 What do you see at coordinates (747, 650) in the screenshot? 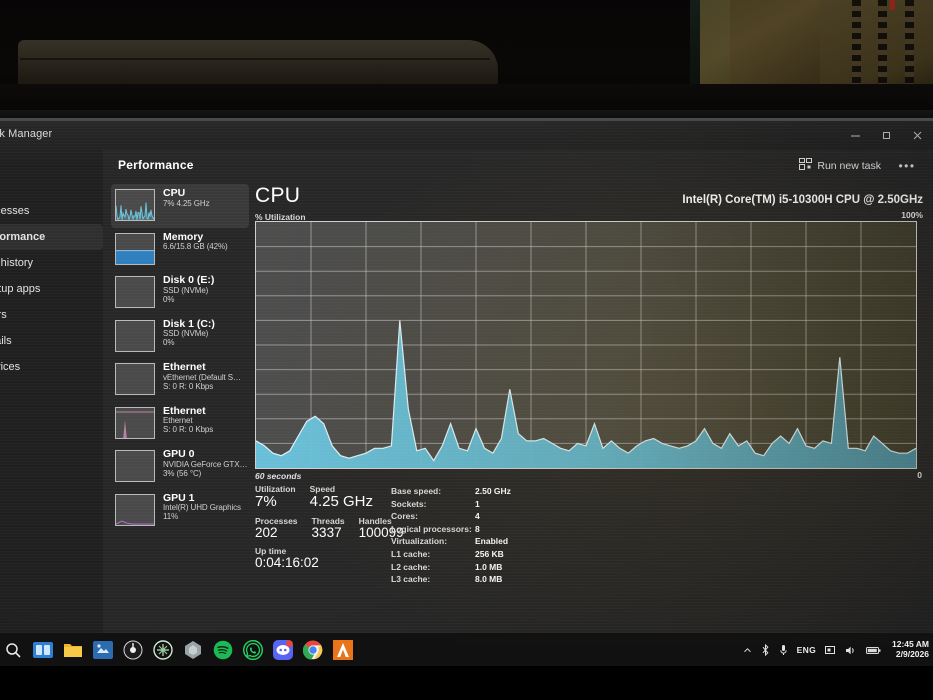
I see `chevron-up-icon` at bounding box center [747, 650].